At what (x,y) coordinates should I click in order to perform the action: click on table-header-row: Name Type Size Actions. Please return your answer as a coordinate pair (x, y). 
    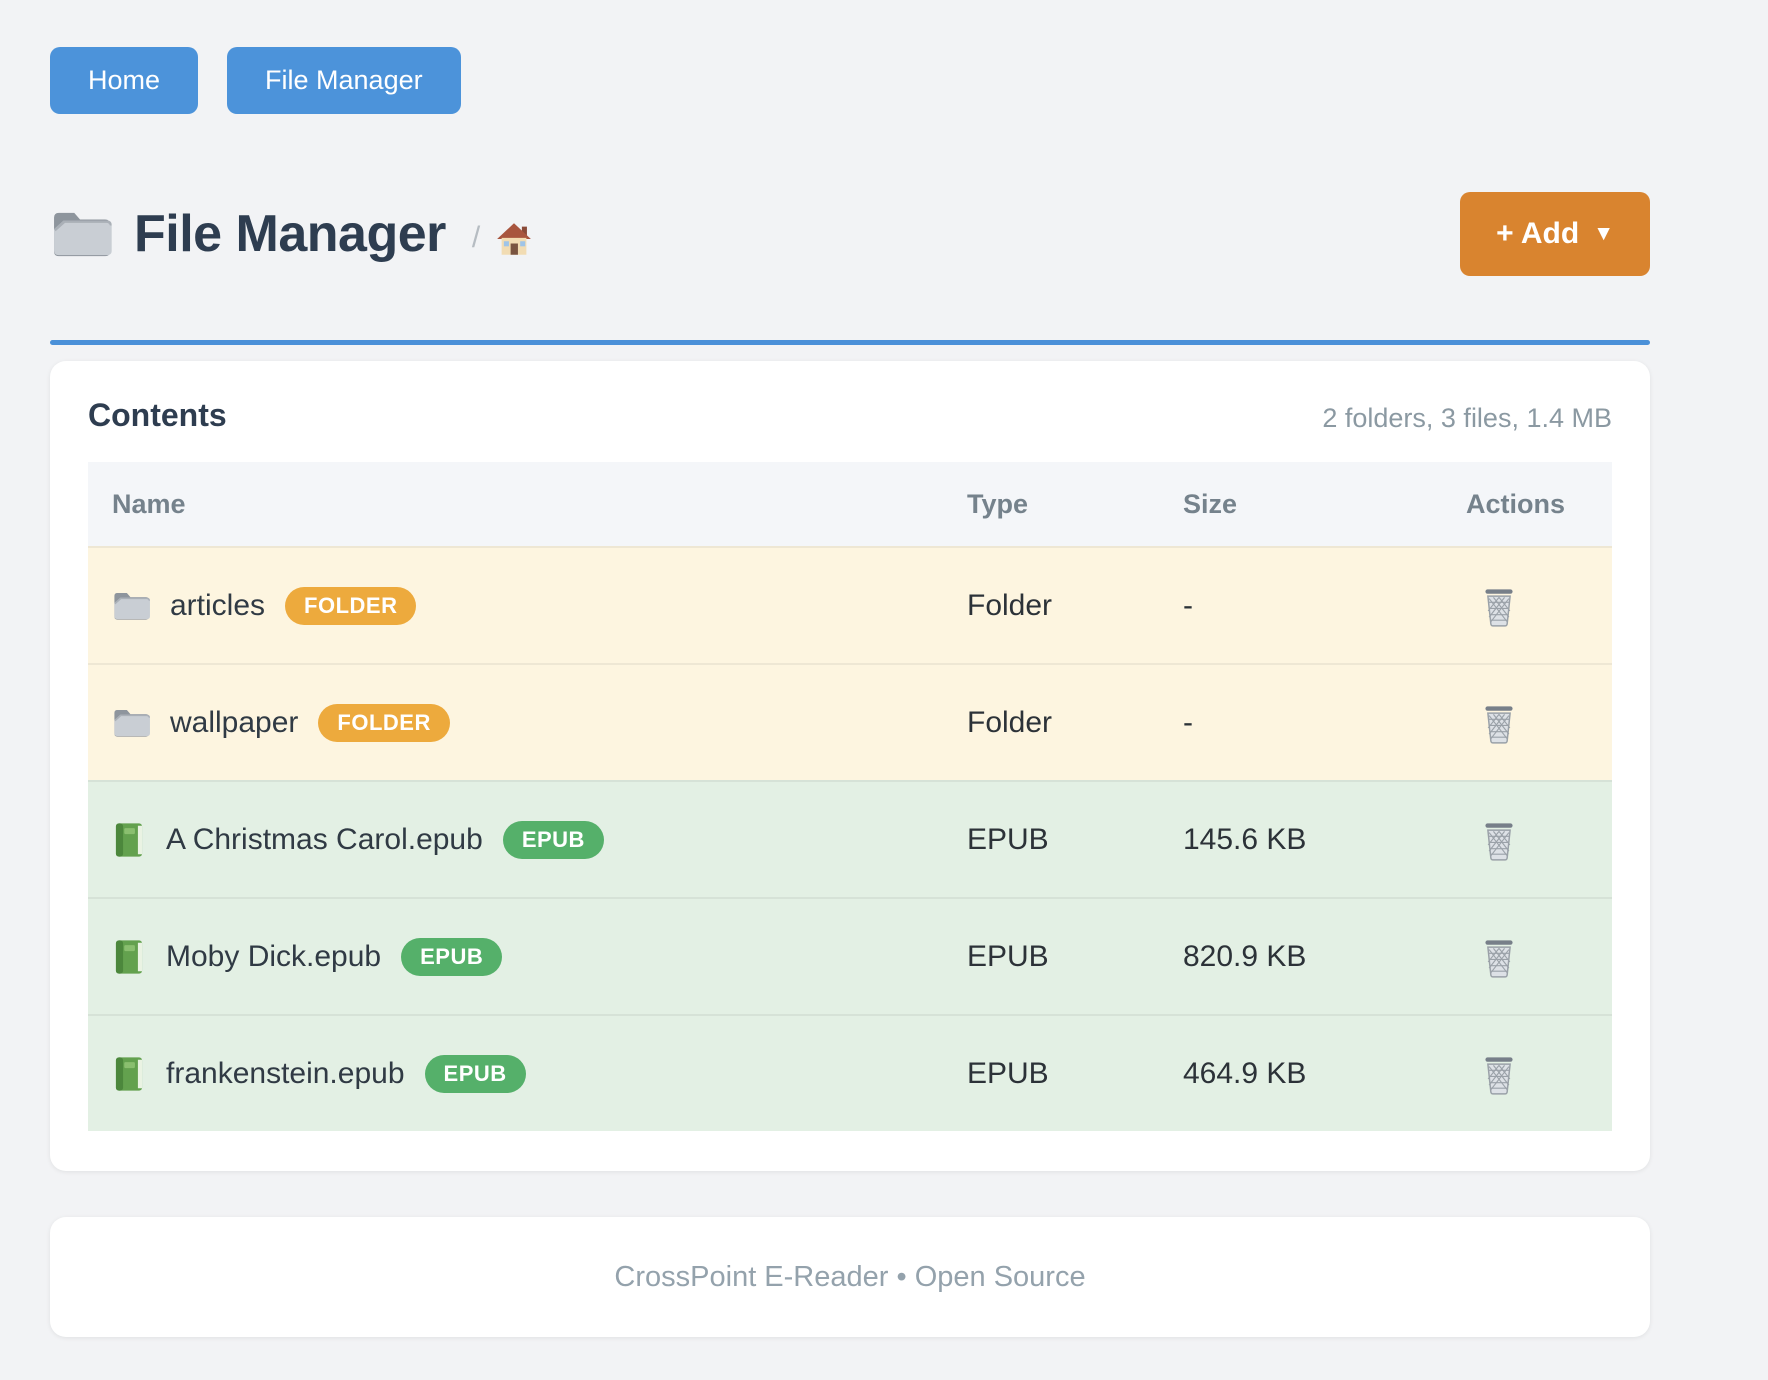
    Looking at the image, I should click on (850, 504).